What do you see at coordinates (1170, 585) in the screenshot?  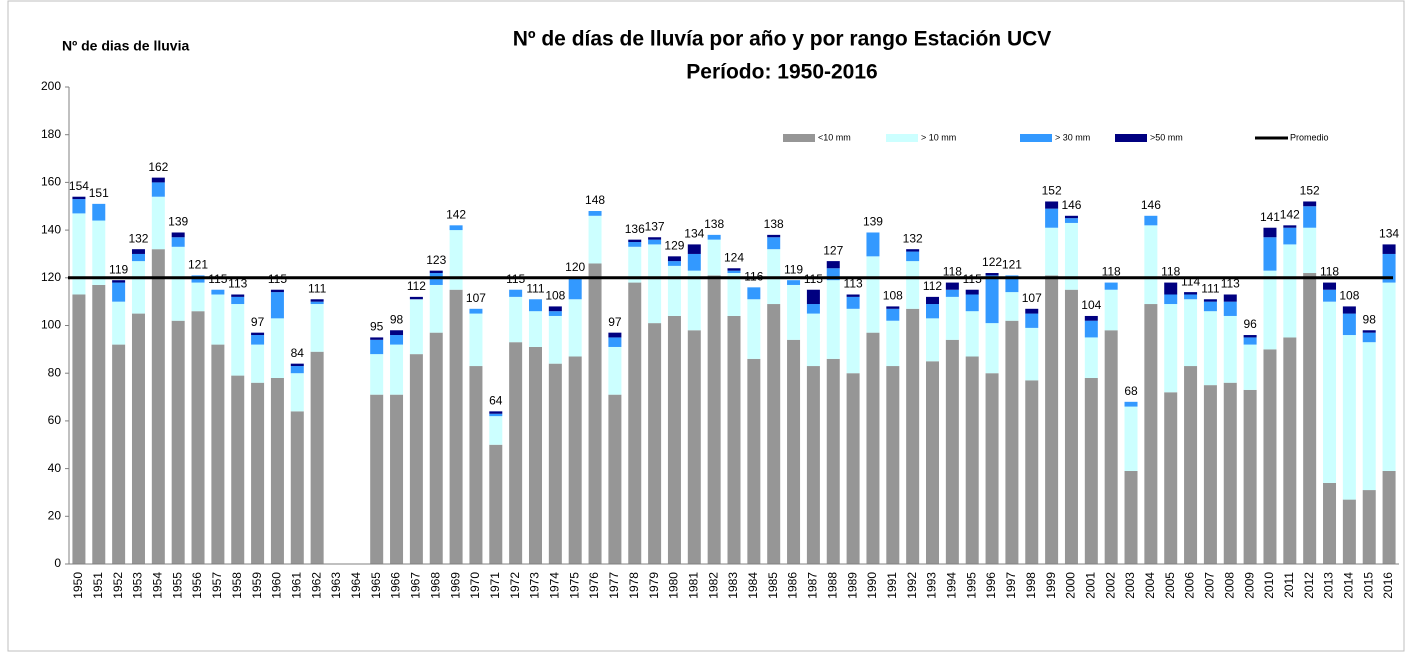 I see `x-tick-label: 2005` at bounding box center [1170, 585].